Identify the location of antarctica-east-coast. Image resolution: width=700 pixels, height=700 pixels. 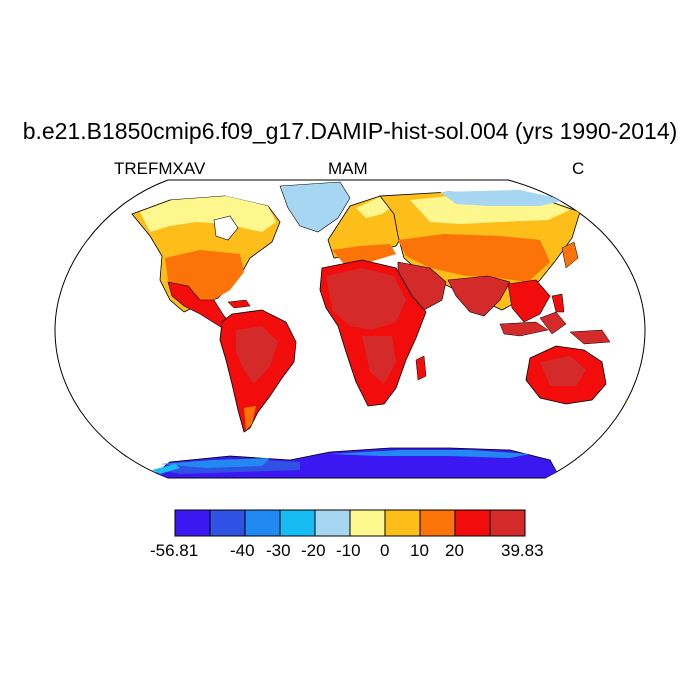
(430, 454).